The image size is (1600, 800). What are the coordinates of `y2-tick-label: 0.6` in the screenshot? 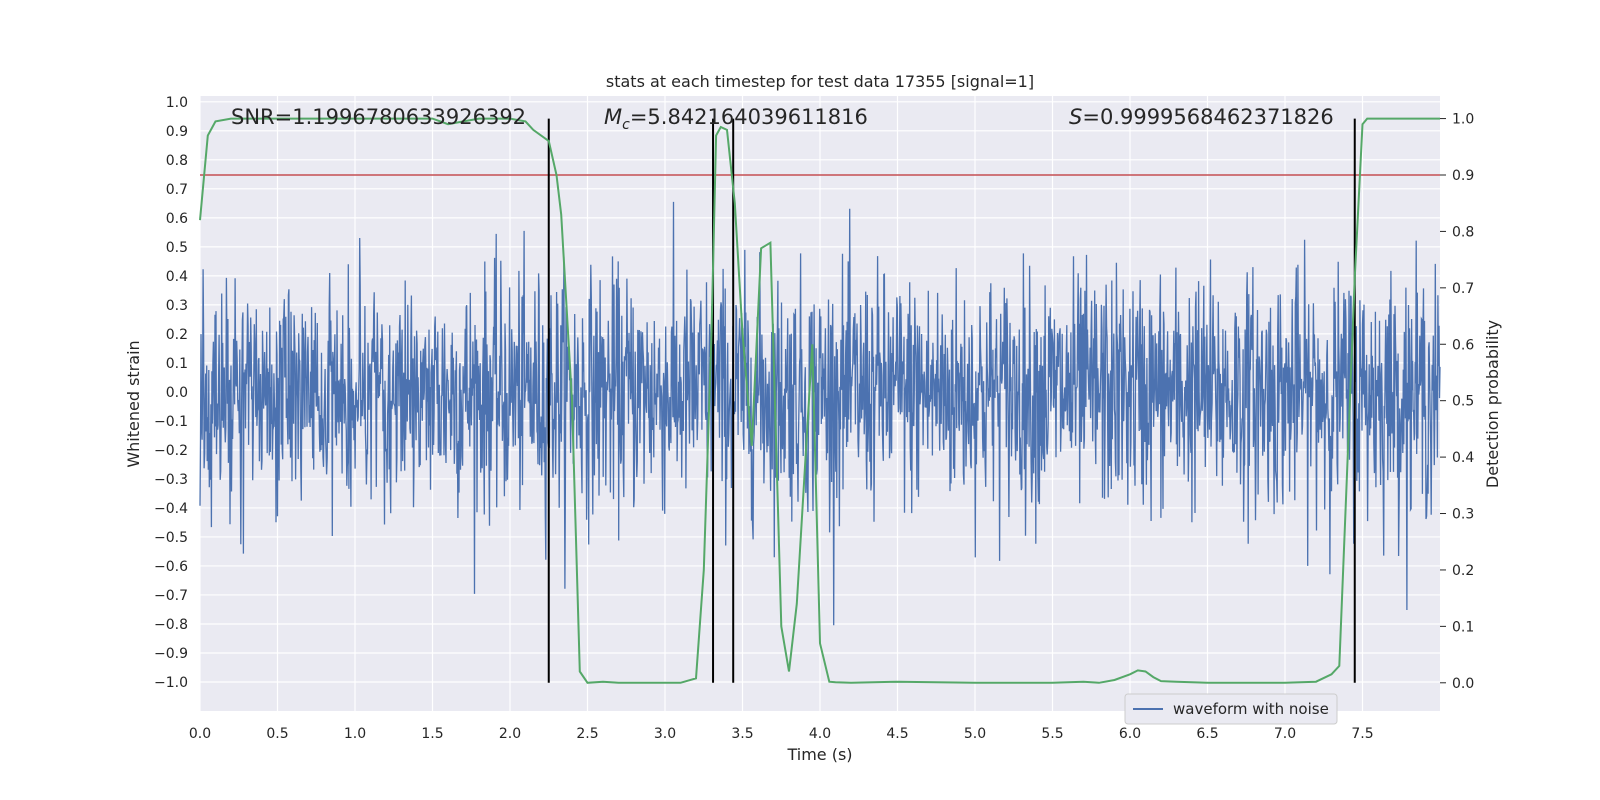 It's located at (1463, 345).